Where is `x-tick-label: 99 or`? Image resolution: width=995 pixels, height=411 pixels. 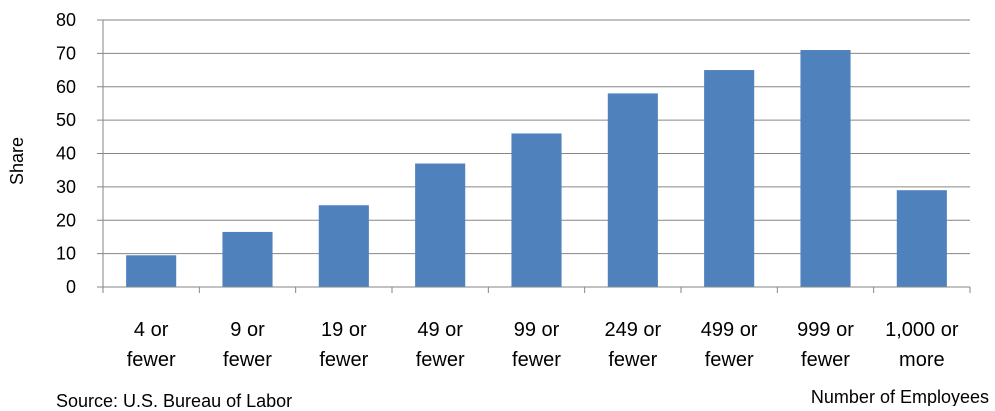
x-tick-label: 99 or is located at coordinates (537, 330).